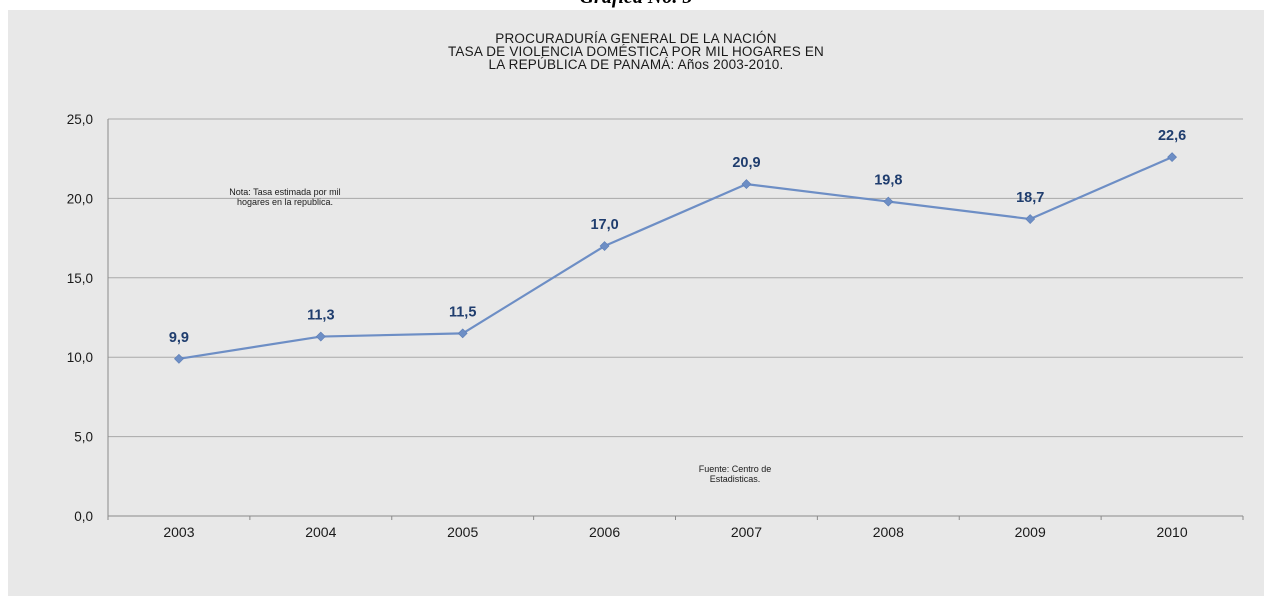 The height and width of the screenshot is (597, 1272). What do you see at coordinates (746, 532) in the screenshot?
I see `x-tick-label-2007: 2007` at bounding box center [746, 532].